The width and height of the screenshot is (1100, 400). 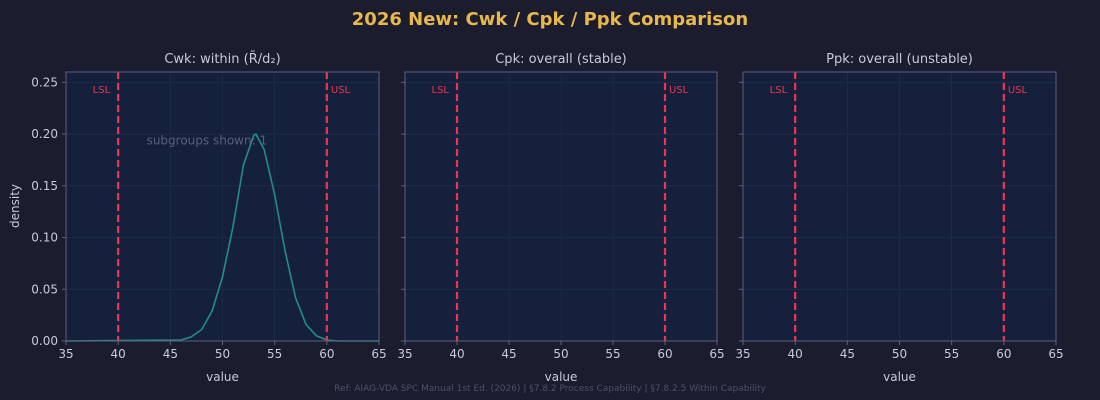 I want to click on panel-title: Cwk: within (R̄/d₂), so click(x=222, y=59).